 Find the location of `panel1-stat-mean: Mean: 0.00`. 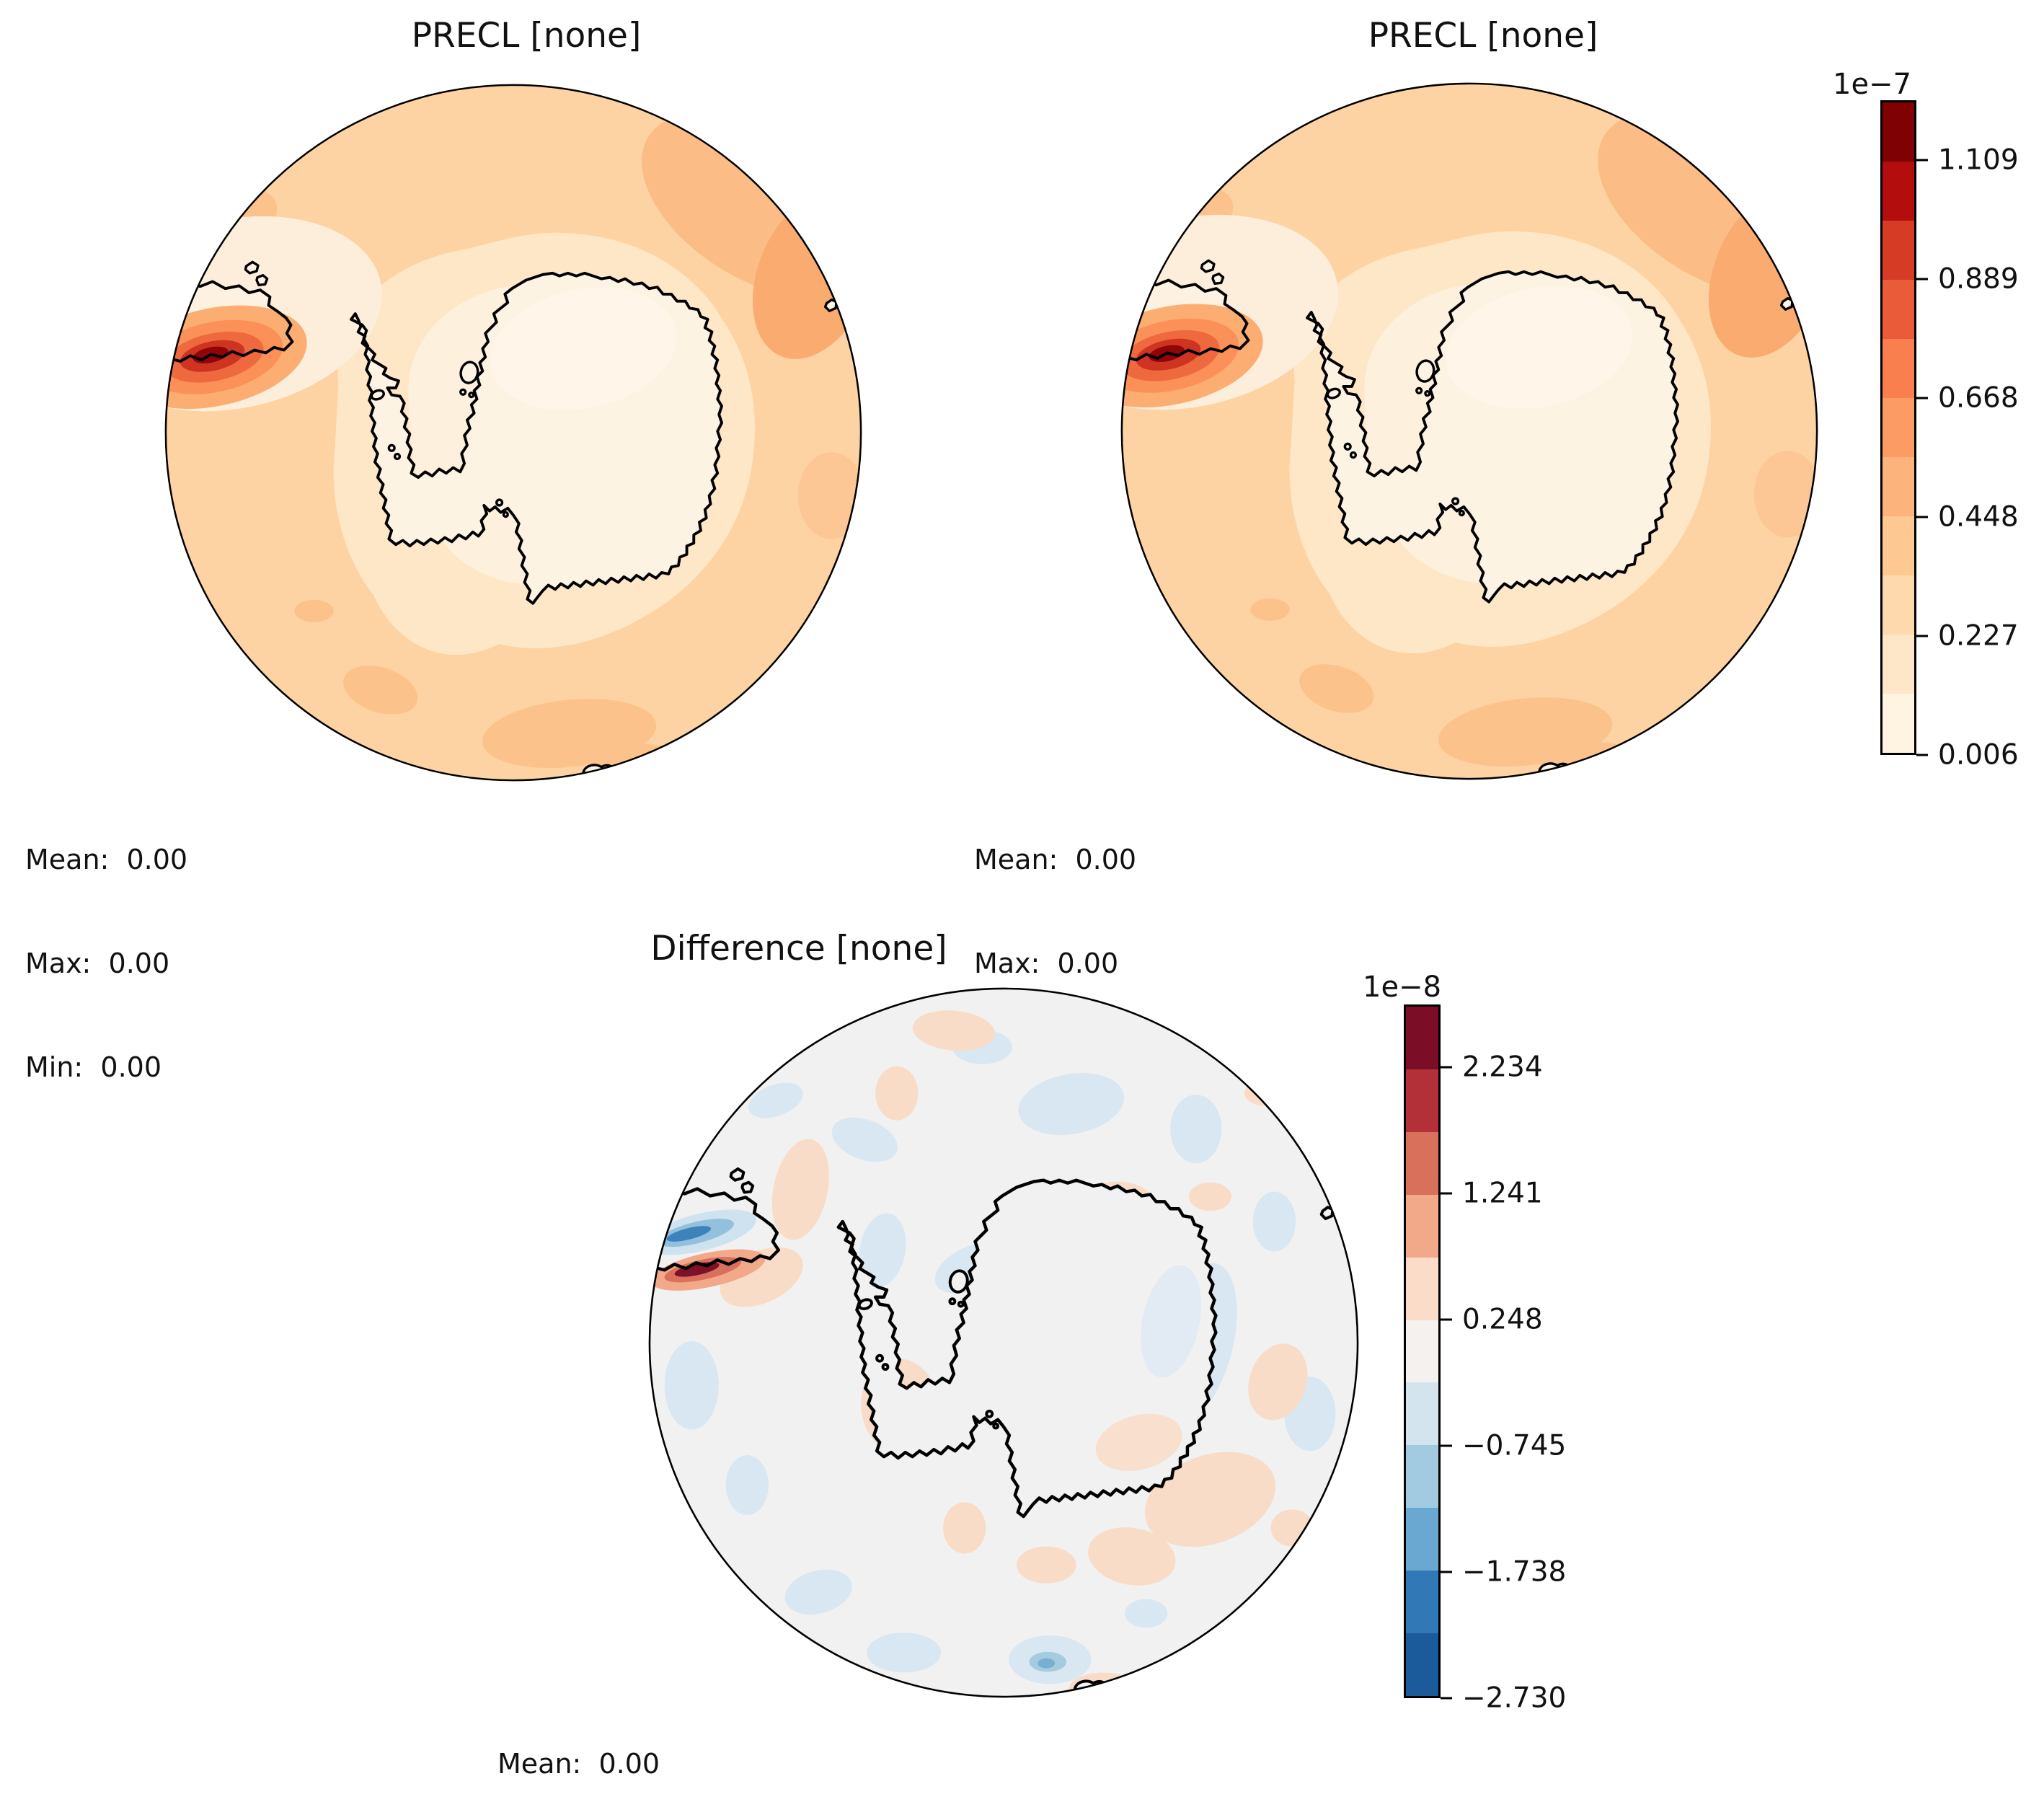

panel1-stat-mean: Mean: 0.00 is located at coordinates (107, 860).